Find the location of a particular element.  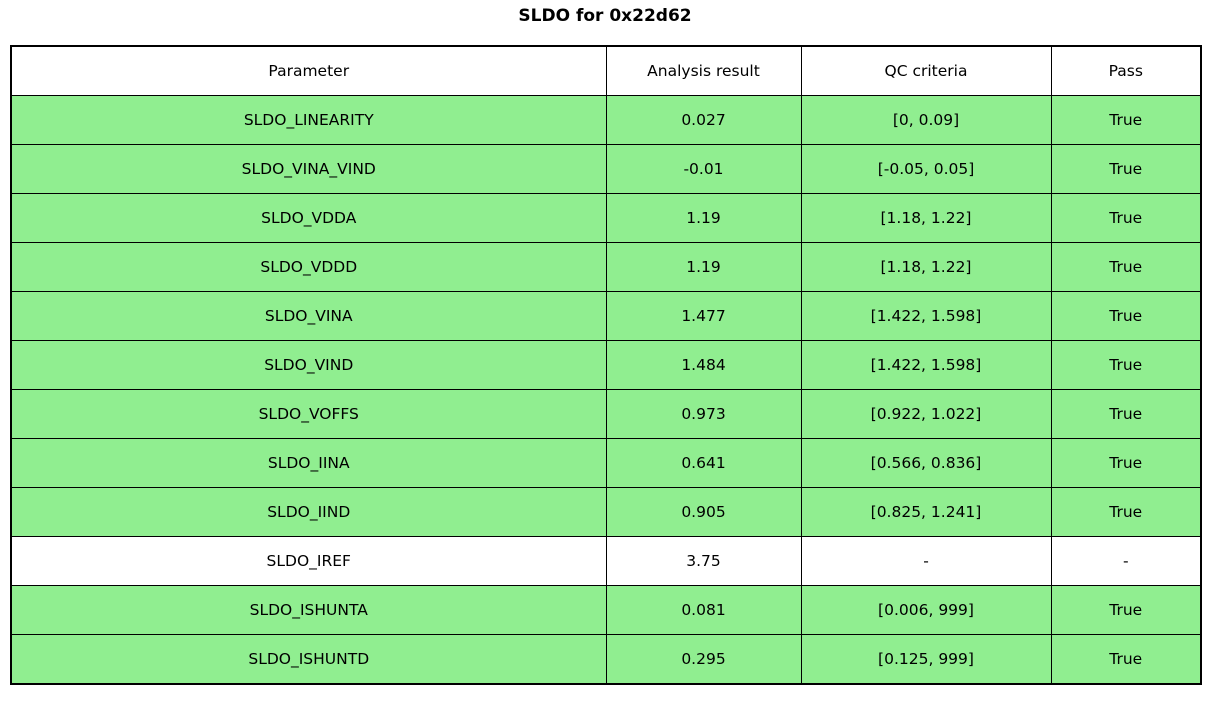

cell-criteria: [0.125, 999] is located at coordinates (926, 659).